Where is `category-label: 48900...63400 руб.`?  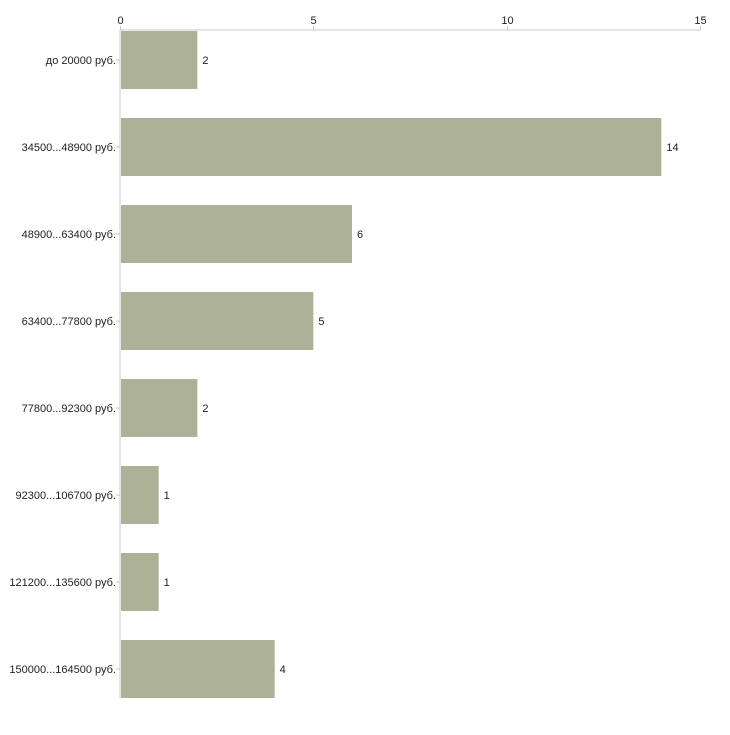 category-label: 48900...63400 руб. is located at coordinates (69, 235).